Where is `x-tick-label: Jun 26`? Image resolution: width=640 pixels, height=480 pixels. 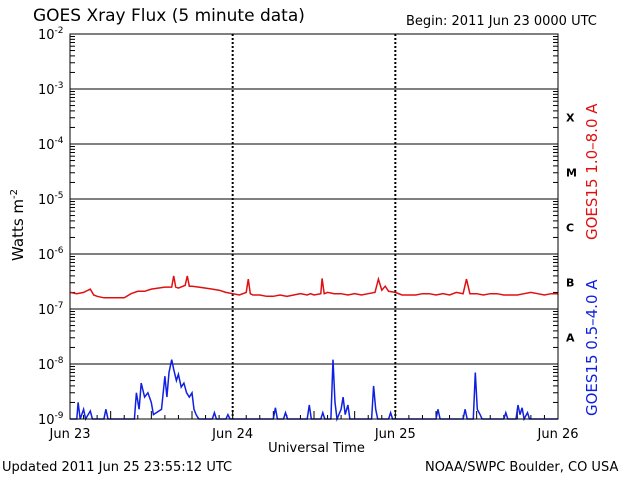
x-tick-label: Jun 26 is located at coordinates (558, 434).